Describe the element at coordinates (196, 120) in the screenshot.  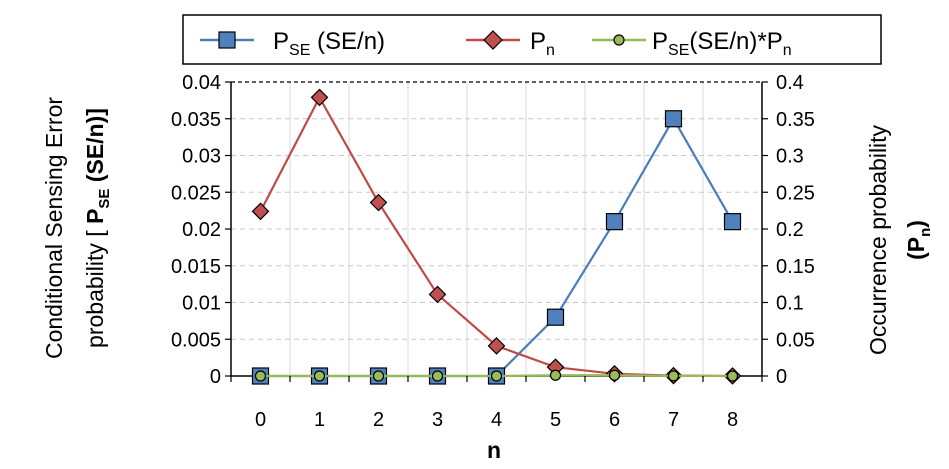
I see `left-tick-label: 0.035` at that location.